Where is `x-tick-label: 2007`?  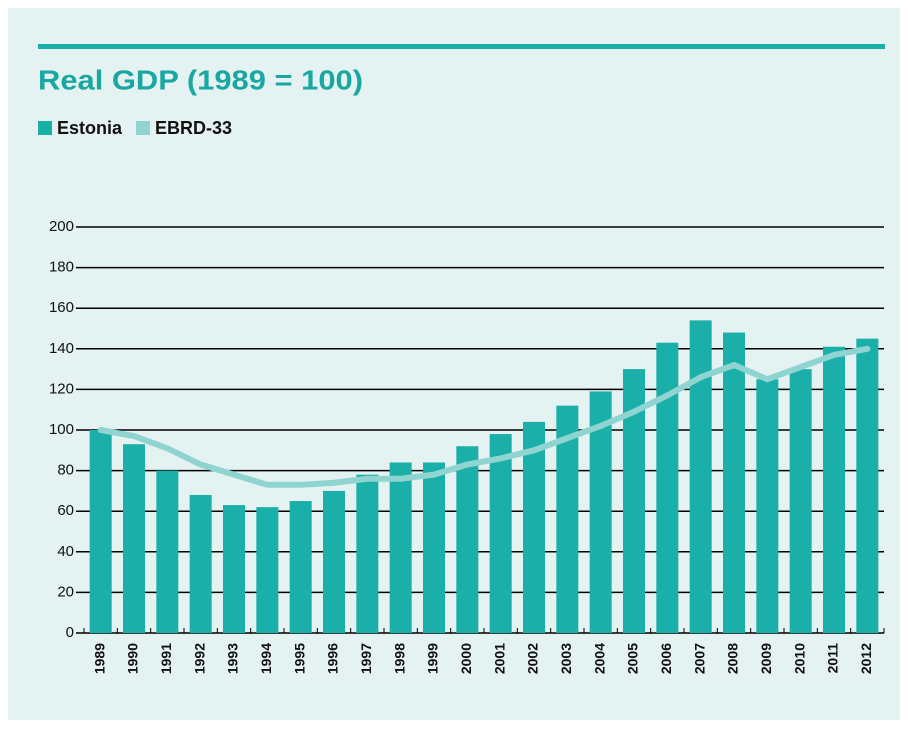 x-tick-label: 2007 is located at coordinates (699, 658).